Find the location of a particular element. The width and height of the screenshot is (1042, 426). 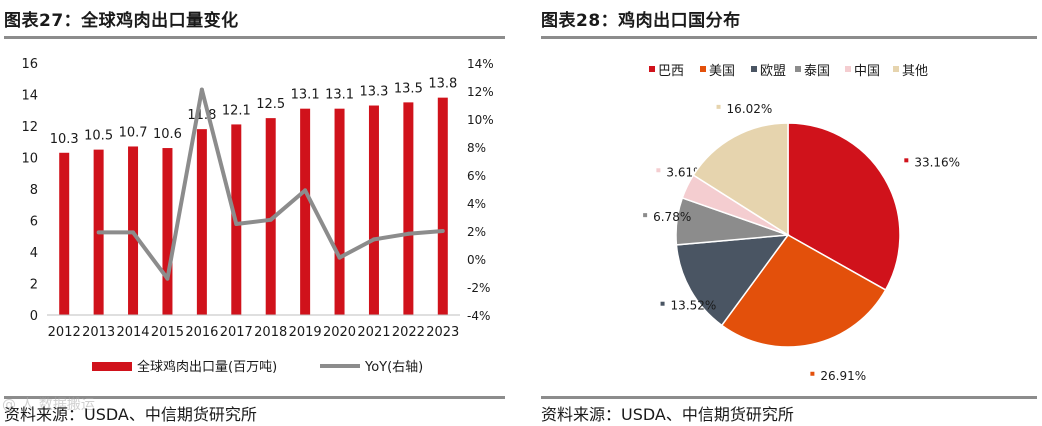

legend-label: 泰国 is located at coordinates (817, 71).